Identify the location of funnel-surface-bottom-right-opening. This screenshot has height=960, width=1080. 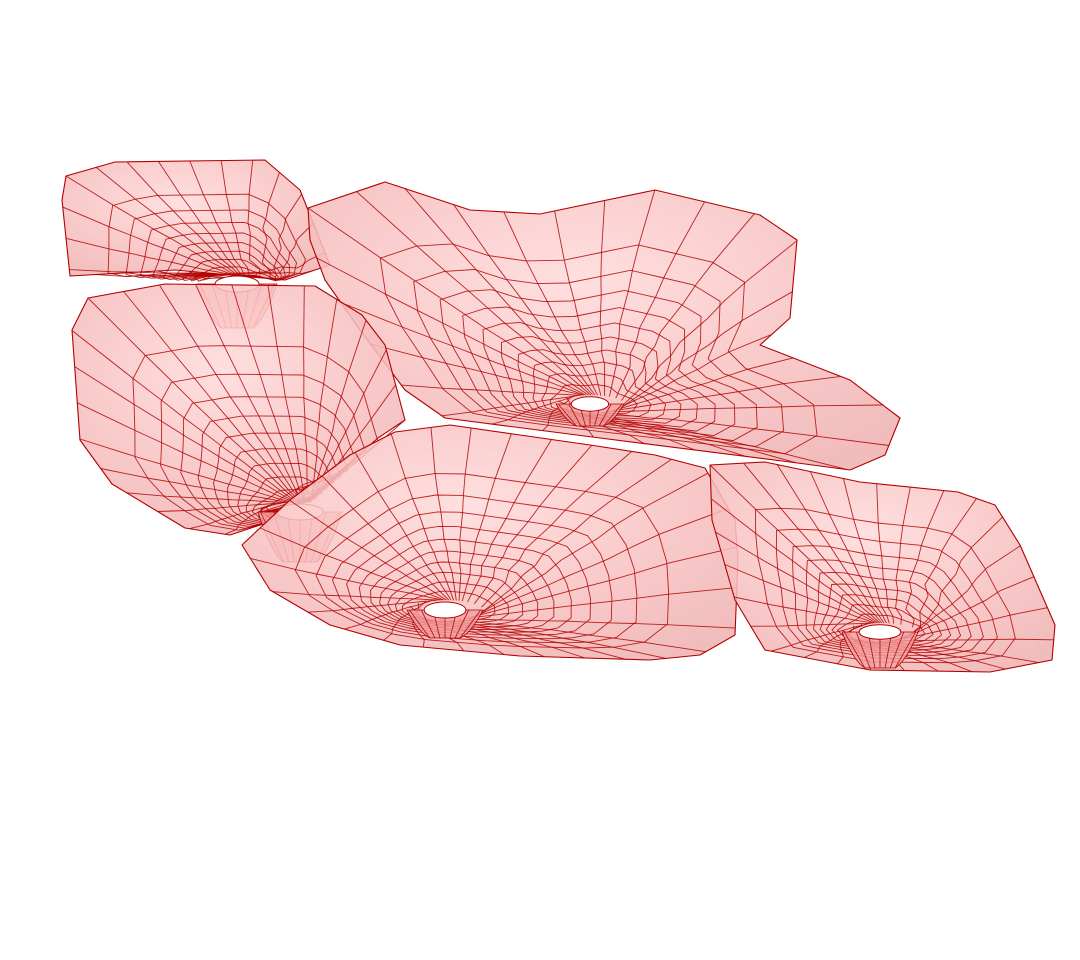
(880, 632).